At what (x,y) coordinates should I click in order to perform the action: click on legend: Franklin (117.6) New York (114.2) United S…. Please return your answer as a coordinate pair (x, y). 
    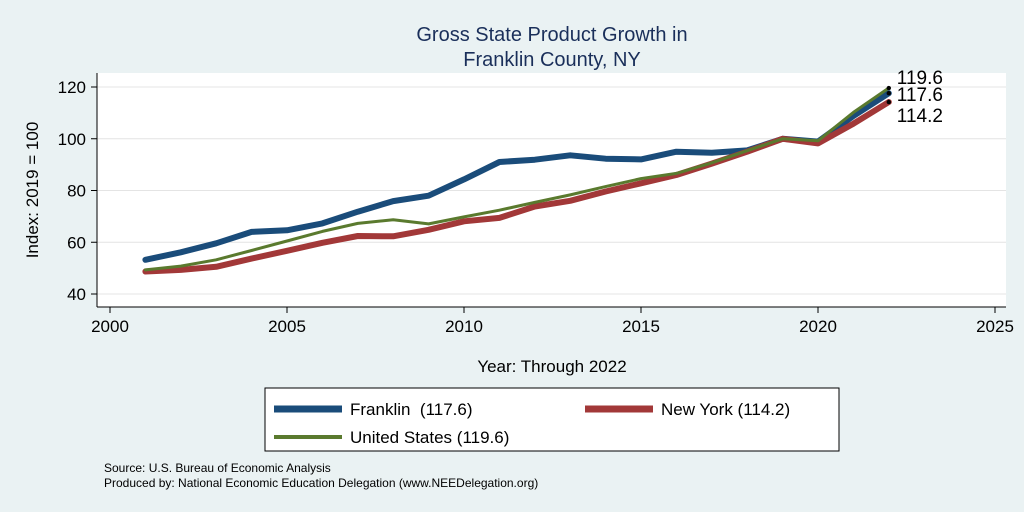
    Looking at the image, I should click on (532, 423).